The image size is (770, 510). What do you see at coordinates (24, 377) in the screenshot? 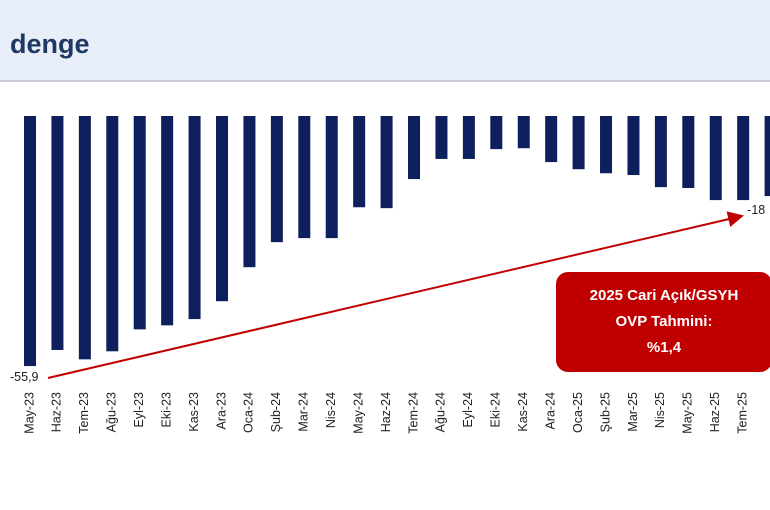
I see `value-label: -55,9` at bounding box center [24, 377].